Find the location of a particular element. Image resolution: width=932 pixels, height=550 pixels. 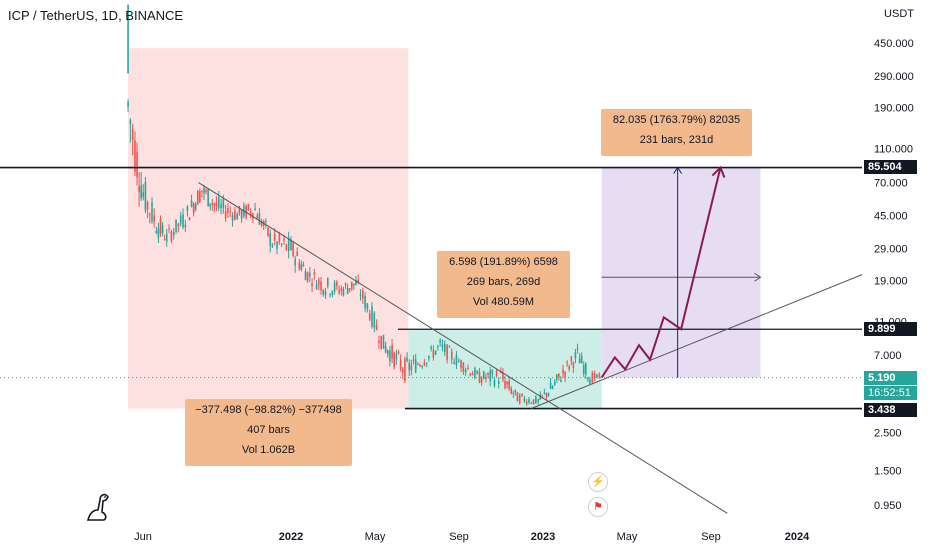

symbol-title: ICP / TetherUS, 1D, BINANCE is located at coordinates (96, 15).